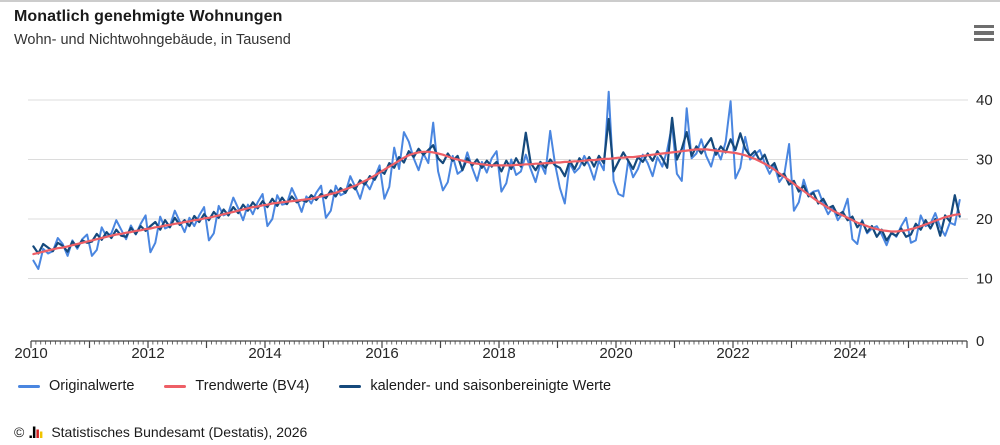  Describe the element at coordinates (252, 386) in the screenshot. I see `legend-label: Trendwerte (BV4)` at that location.